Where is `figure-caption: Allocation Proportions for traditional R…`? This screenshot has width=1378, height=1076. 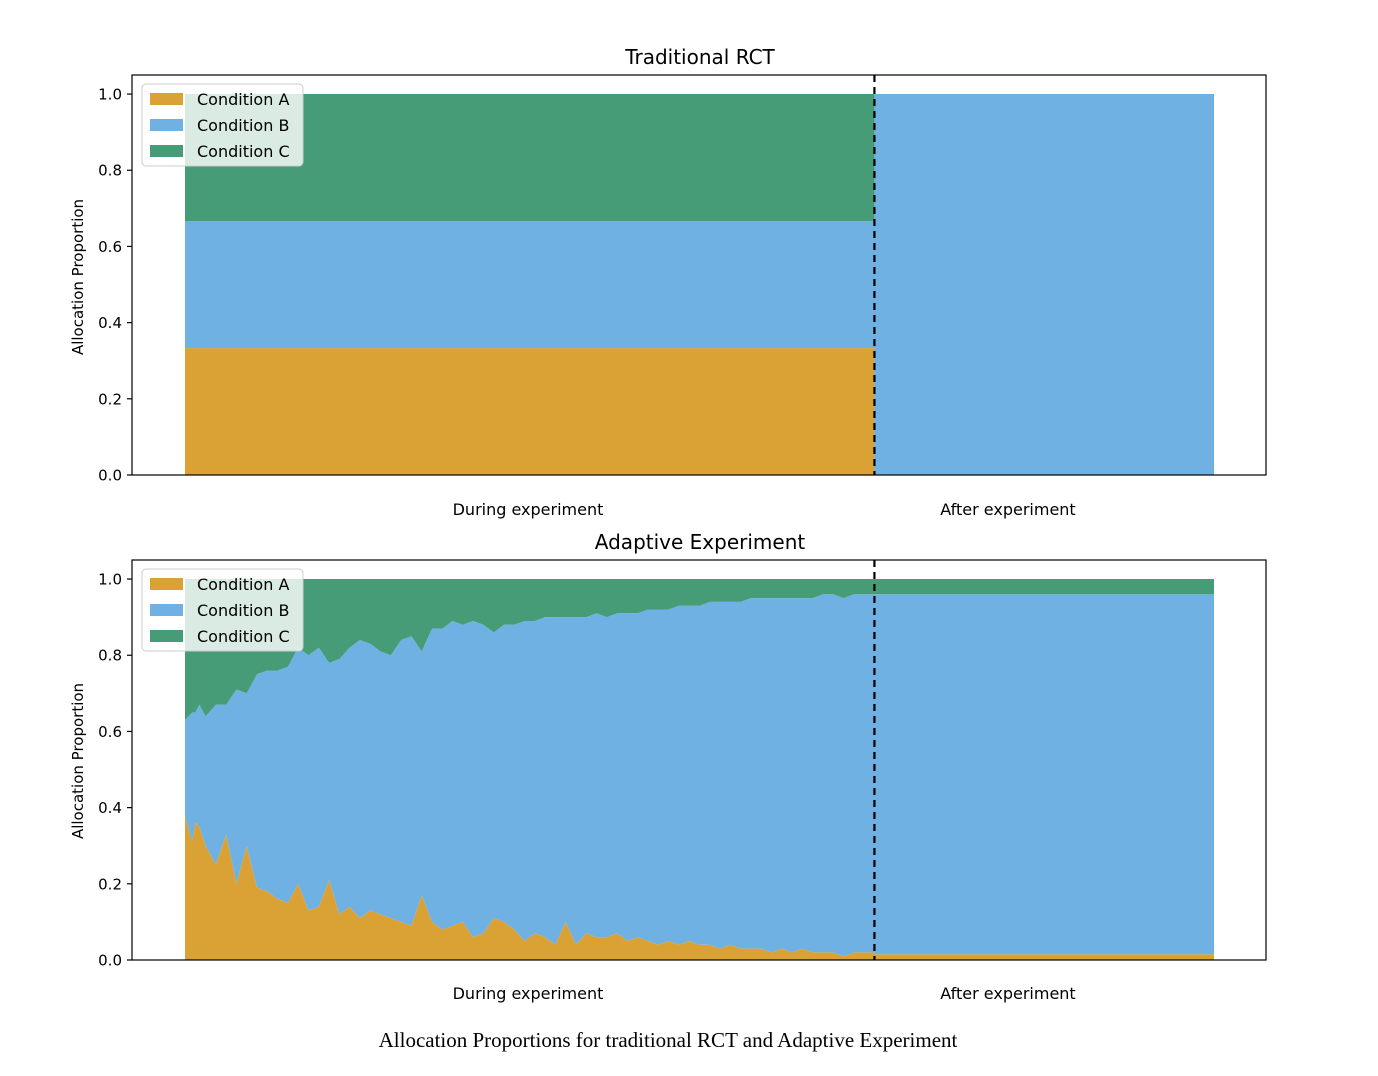 figure-caption: Allocation Proportions for traditional R… is located at coordinates (668, 1040).